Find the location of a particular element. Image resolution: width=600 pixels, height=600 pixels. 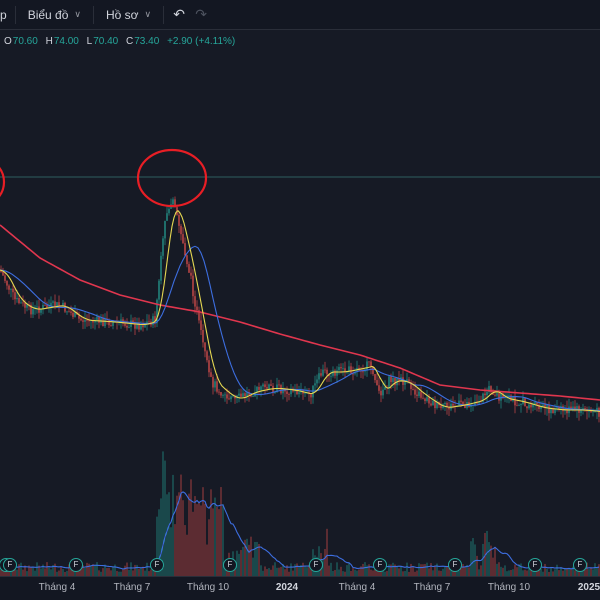

redo-icon: ↷ is located at coordinates (201, 14).